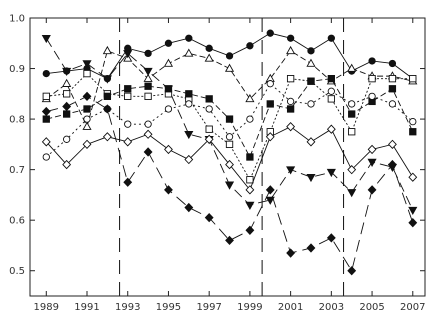  What do you see at coordinates (17, 19) in the screenshot?
I see `y-tick-label: 1.0` at bounding box center [17, 19].